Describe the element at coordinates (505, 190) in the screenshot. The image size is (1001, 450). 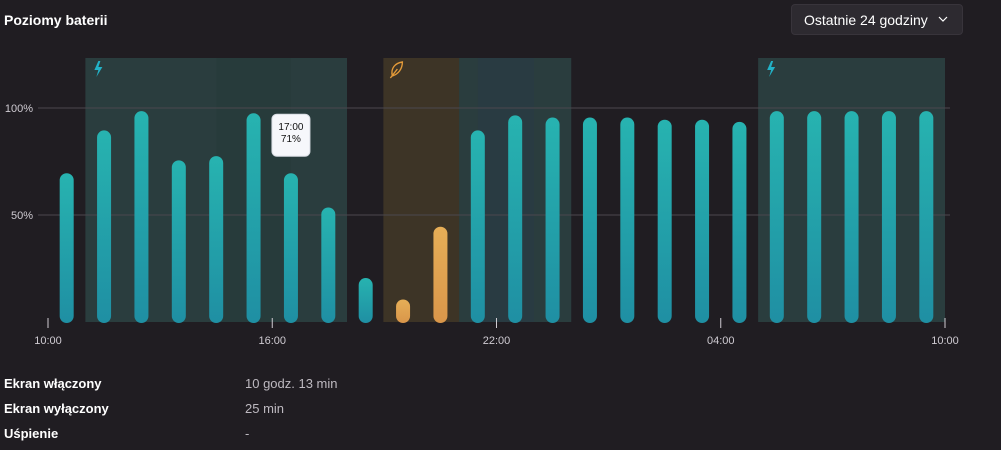
I see `charging-period-shade` at that location.